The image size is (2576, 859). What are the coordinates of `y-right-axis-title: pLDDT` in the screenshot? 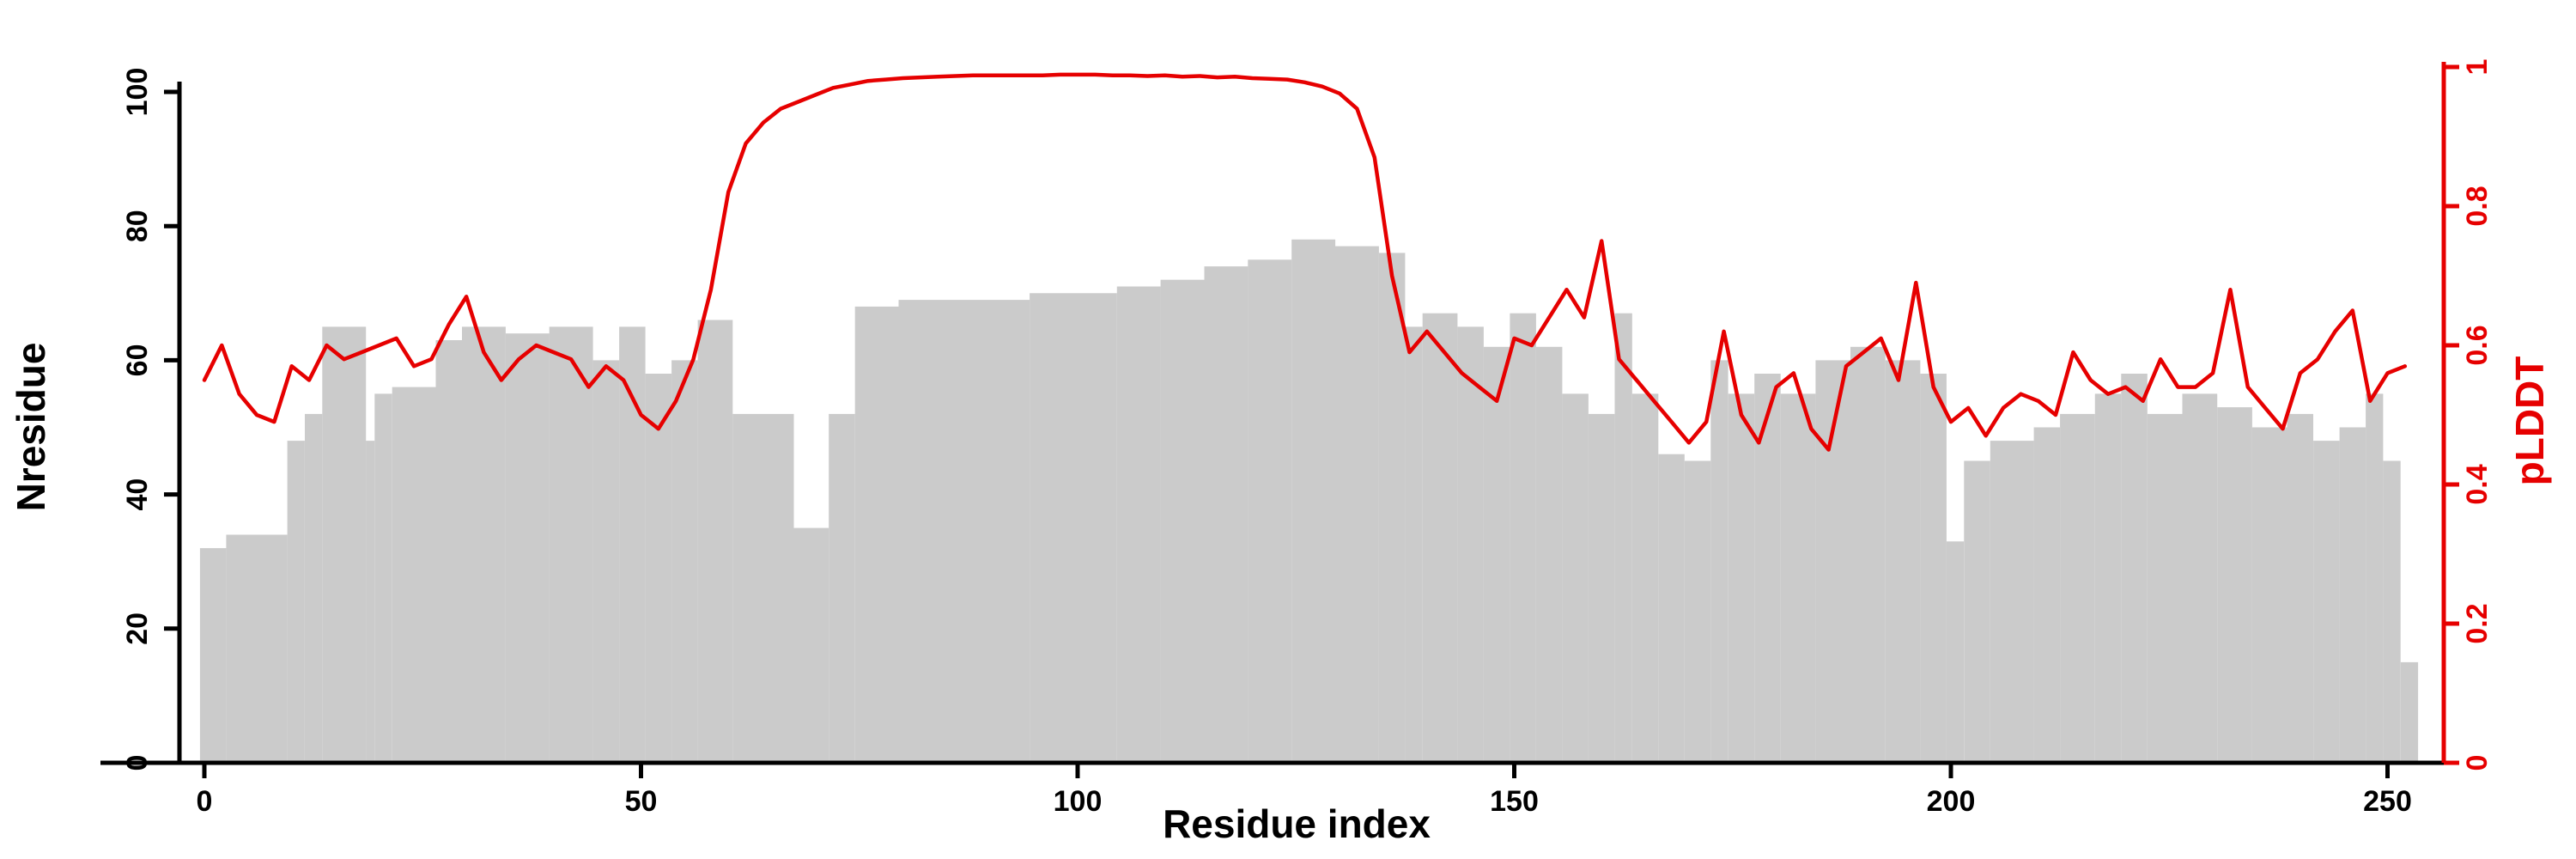 It's located at (2529, 421).